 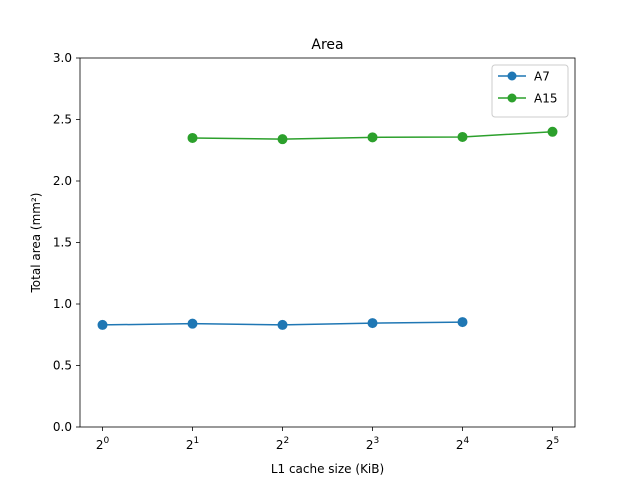 What do you see at coordinates (463, 444) in the screenshot?
I see `x-tick-label: 24` at bounding box center [463, 444].